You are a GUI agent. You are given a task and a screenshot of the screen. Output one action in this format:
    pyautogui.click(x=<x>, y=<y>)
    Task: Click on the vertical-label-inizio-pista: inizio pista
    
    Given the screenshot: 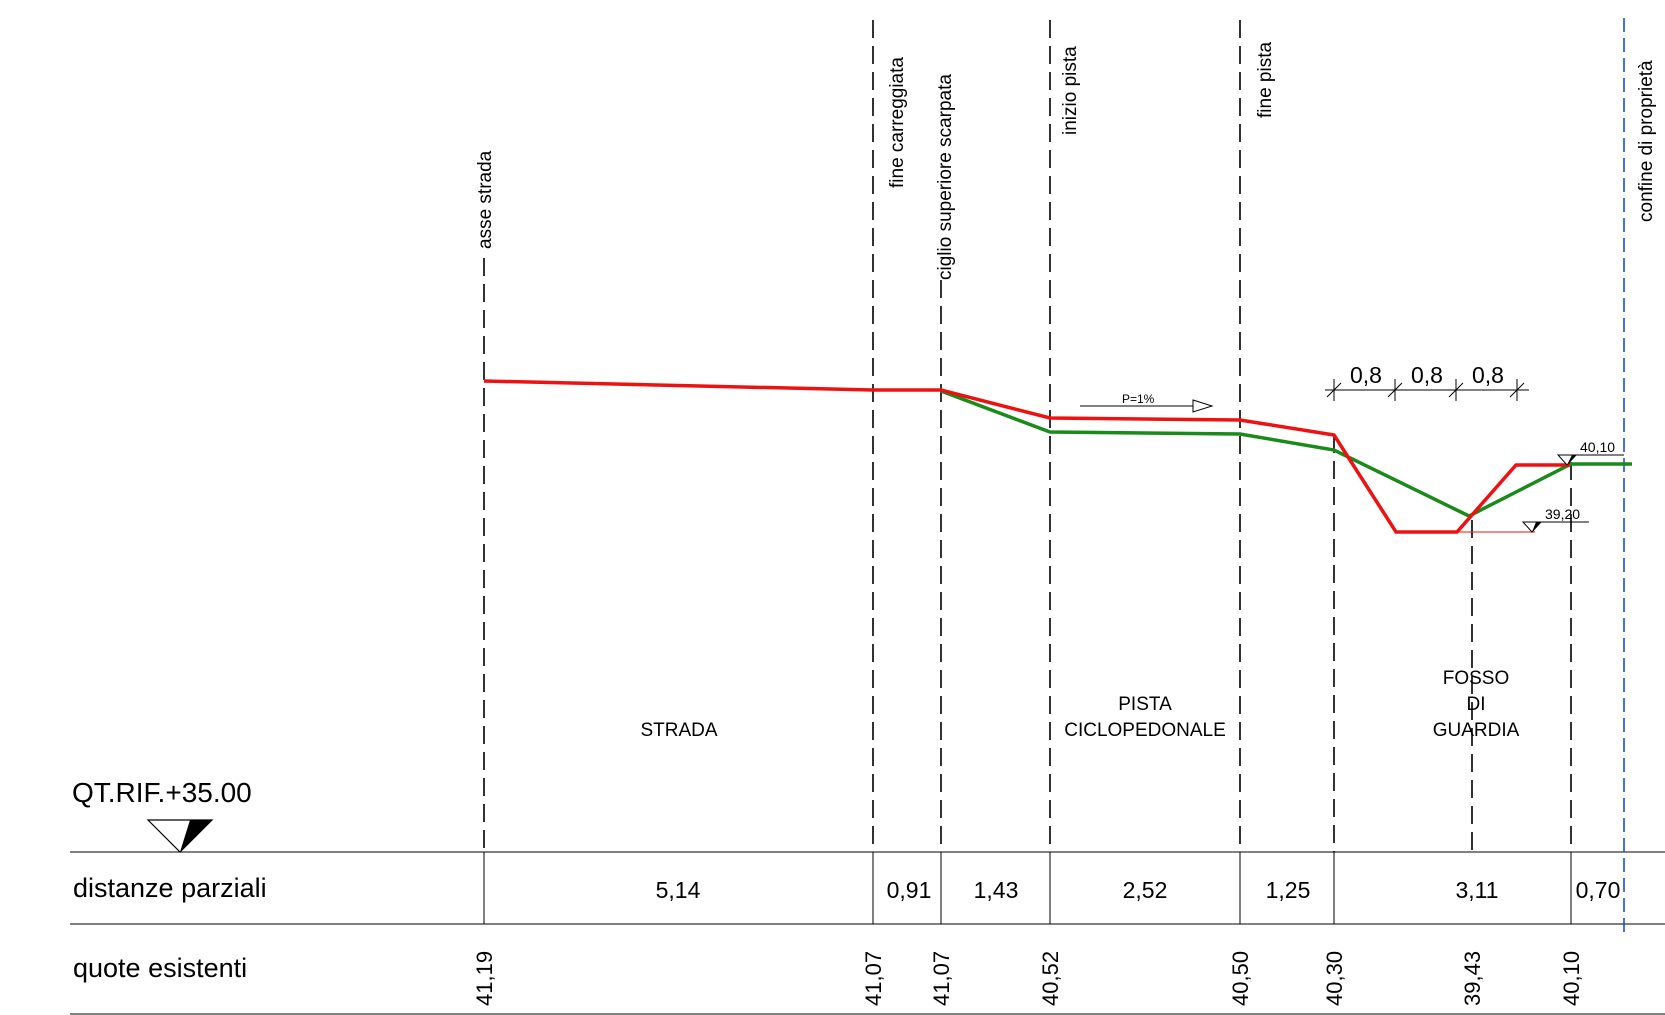 What is the action you would take?
    pyautogui.click(x=1070, y=90)
    